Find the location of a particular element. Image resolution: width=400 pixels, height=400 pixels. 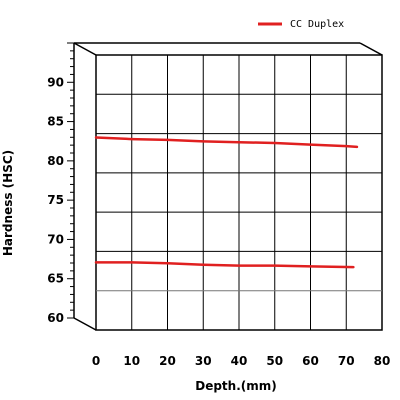

x-tick-label: 80 is located at coordinates (382, 361).